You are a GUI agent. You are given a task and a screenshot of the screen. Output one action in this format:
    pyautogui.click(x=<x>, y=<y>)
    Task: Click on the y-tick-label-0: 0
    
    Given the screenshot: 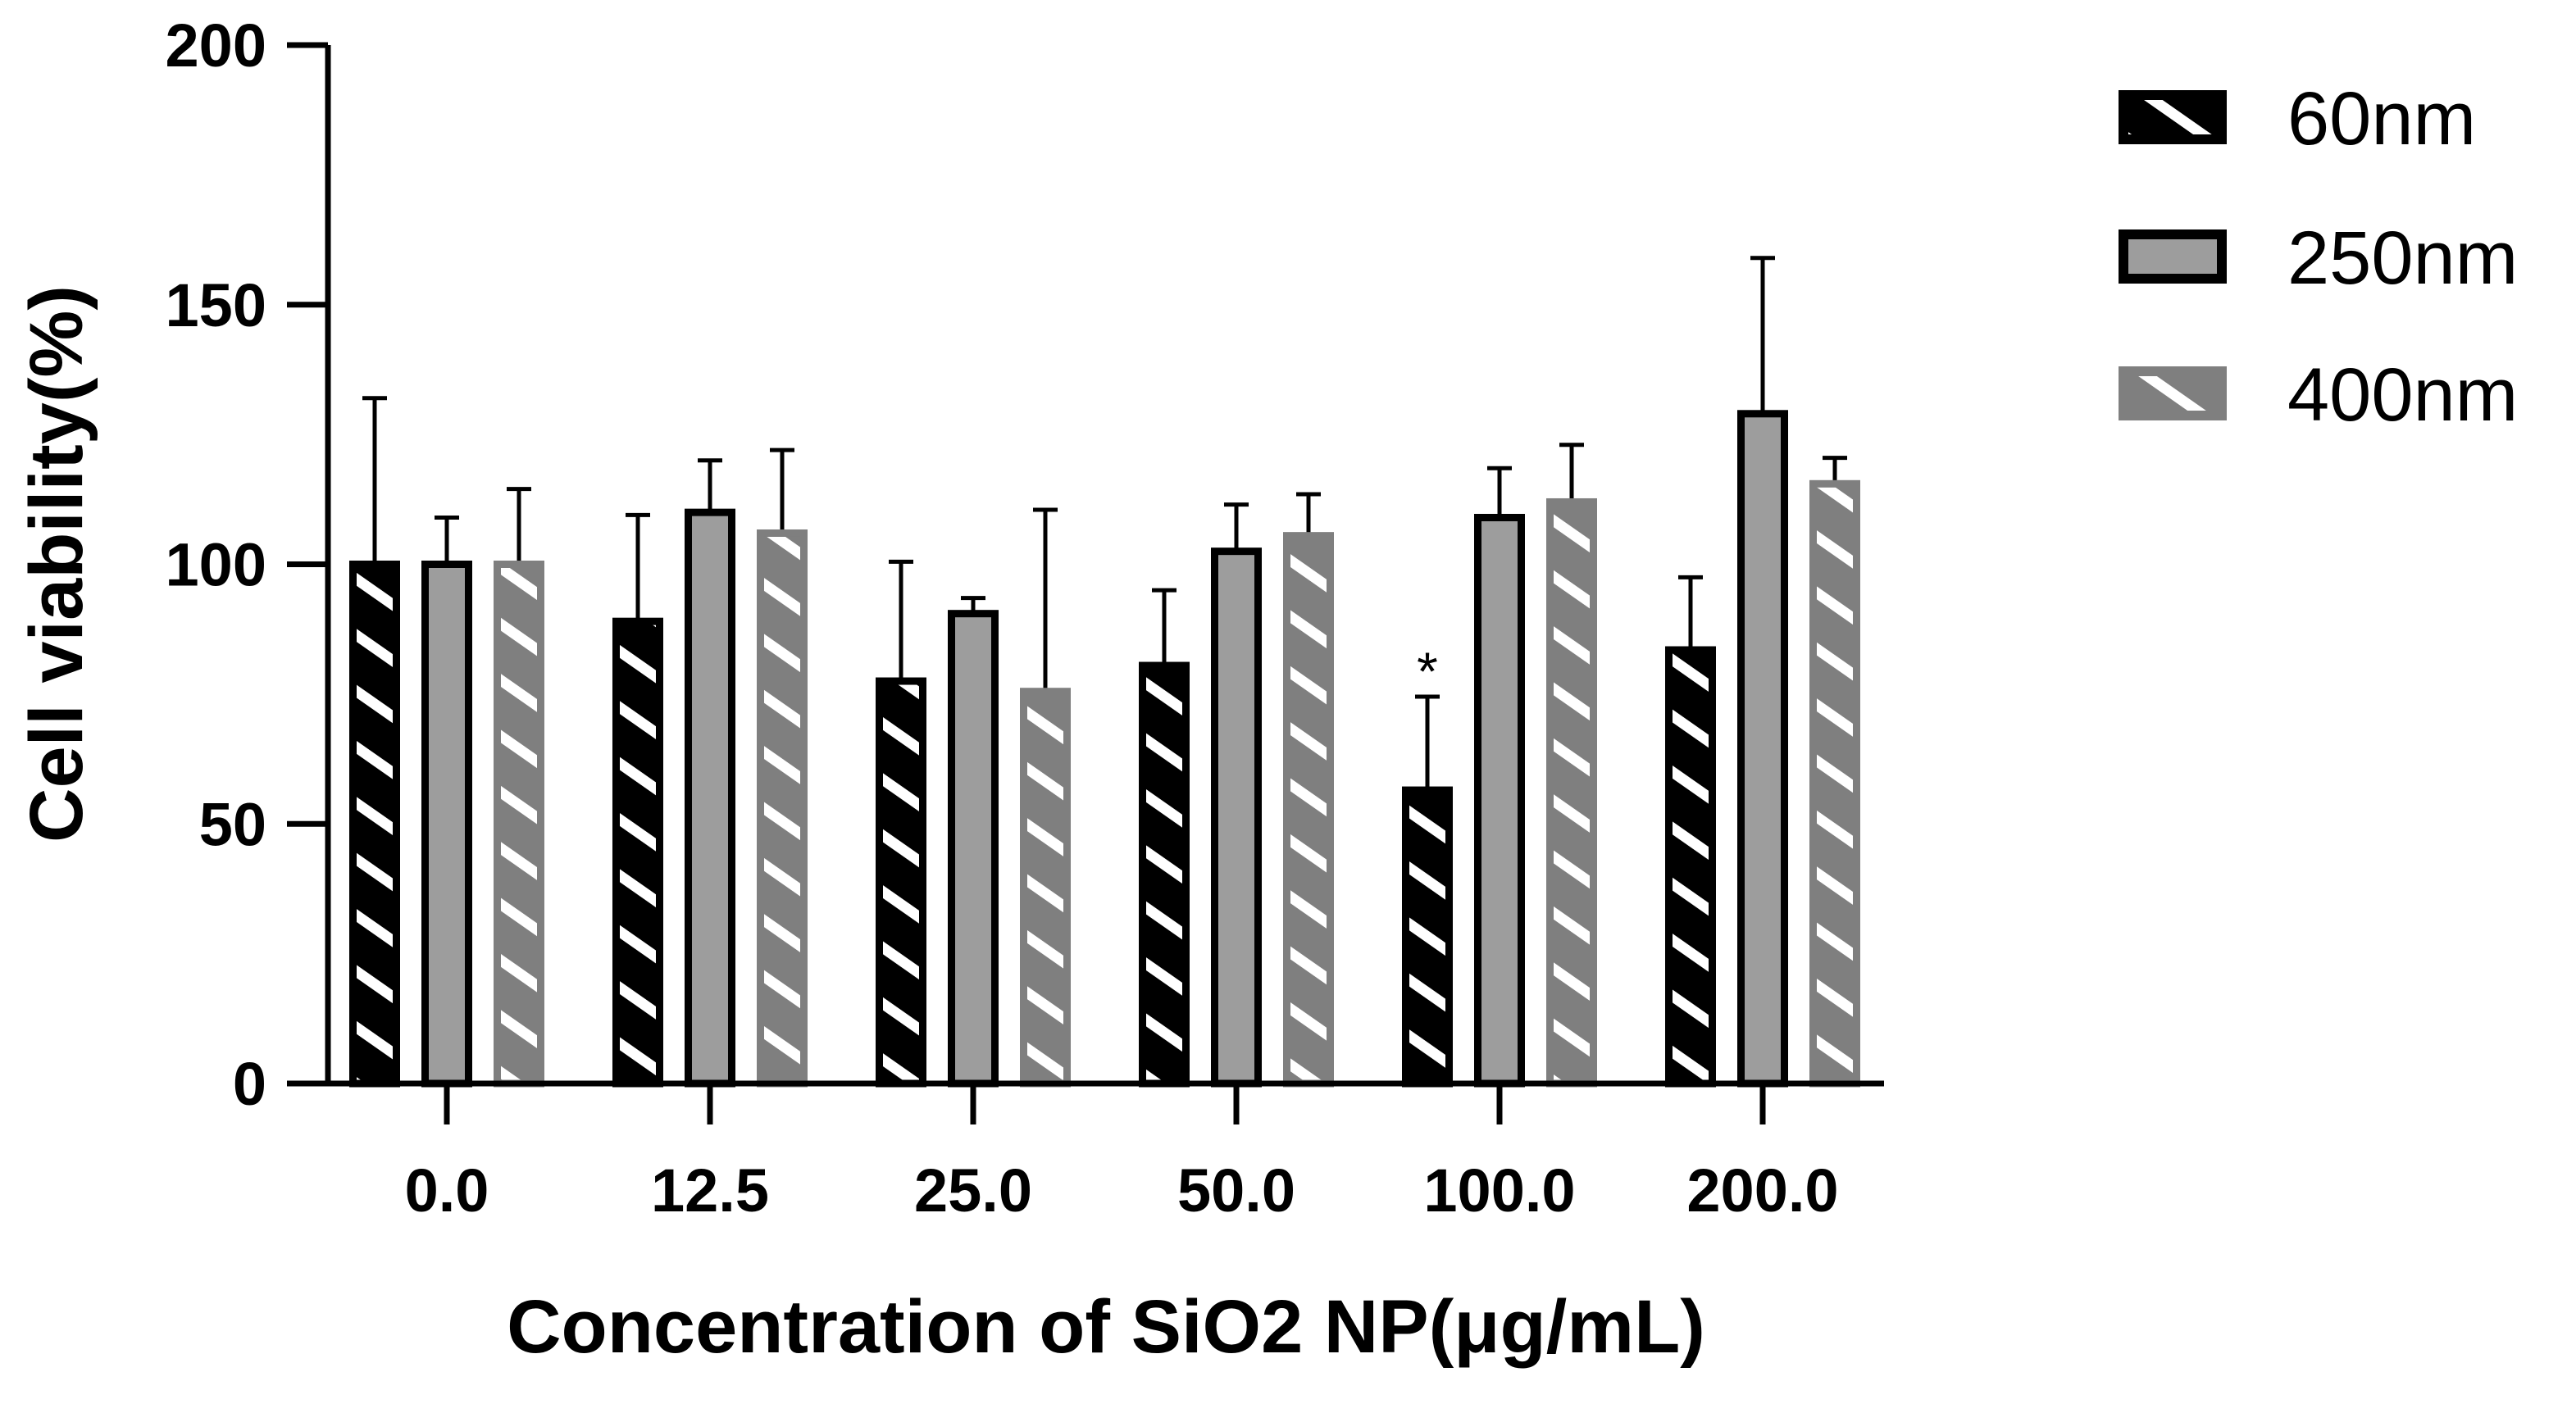 What is the action you would take?
    pyautogui.click(x=249, y=1084)
    